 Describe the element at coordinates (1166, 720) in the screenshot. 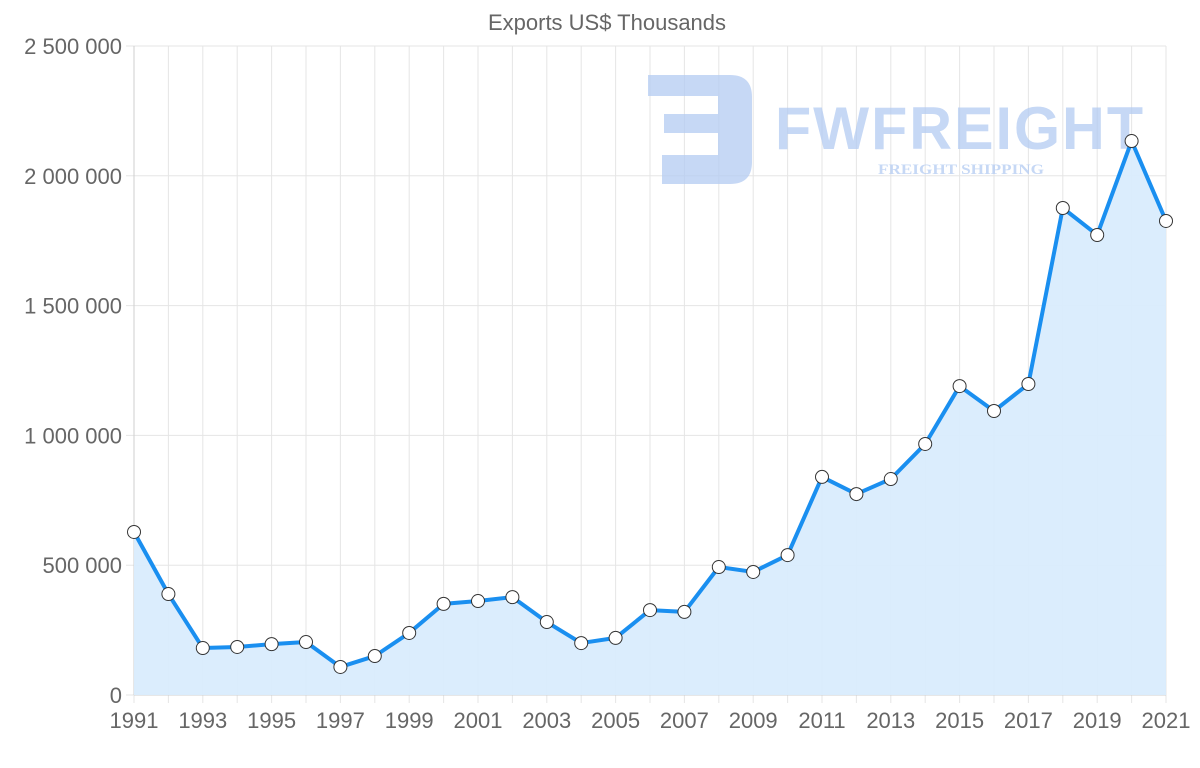

I see `x-tick-label: 2021` at that location.